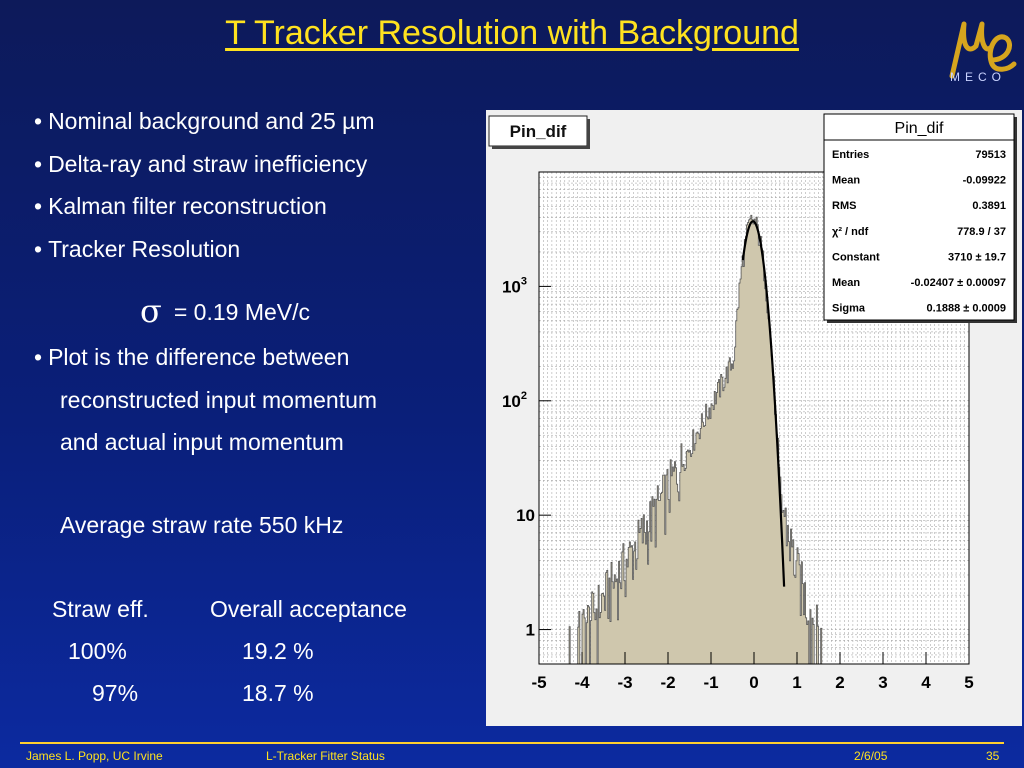 The height and width of the screenshot is (768, 1024). I want to click on stats-value: -0.09922, so click(984, 181).